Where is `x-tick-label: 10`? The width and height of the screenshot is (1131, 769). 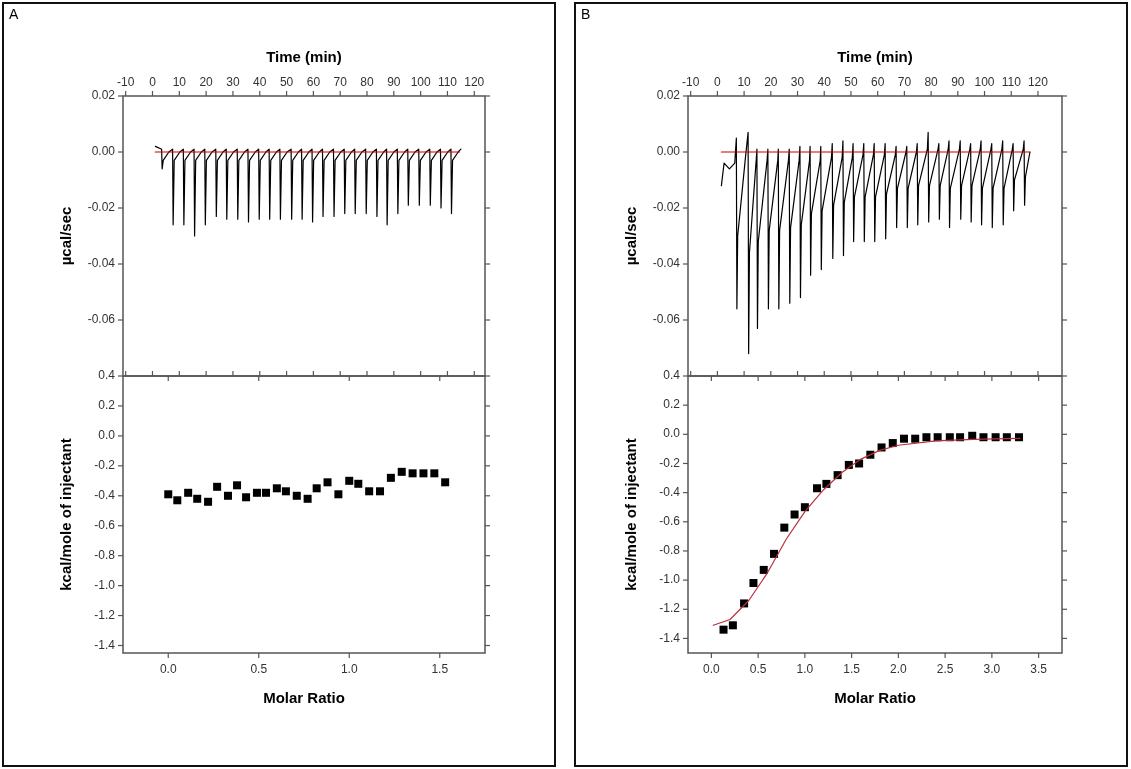
x-tick-label: 10 is located at coordinates (744, 82).